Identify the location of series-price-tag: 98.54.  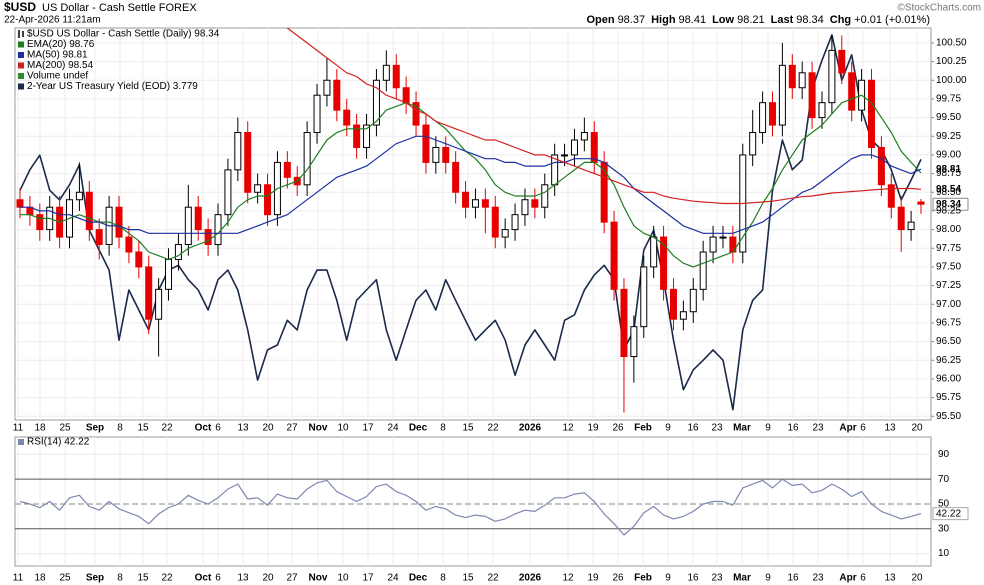
(948, 189).